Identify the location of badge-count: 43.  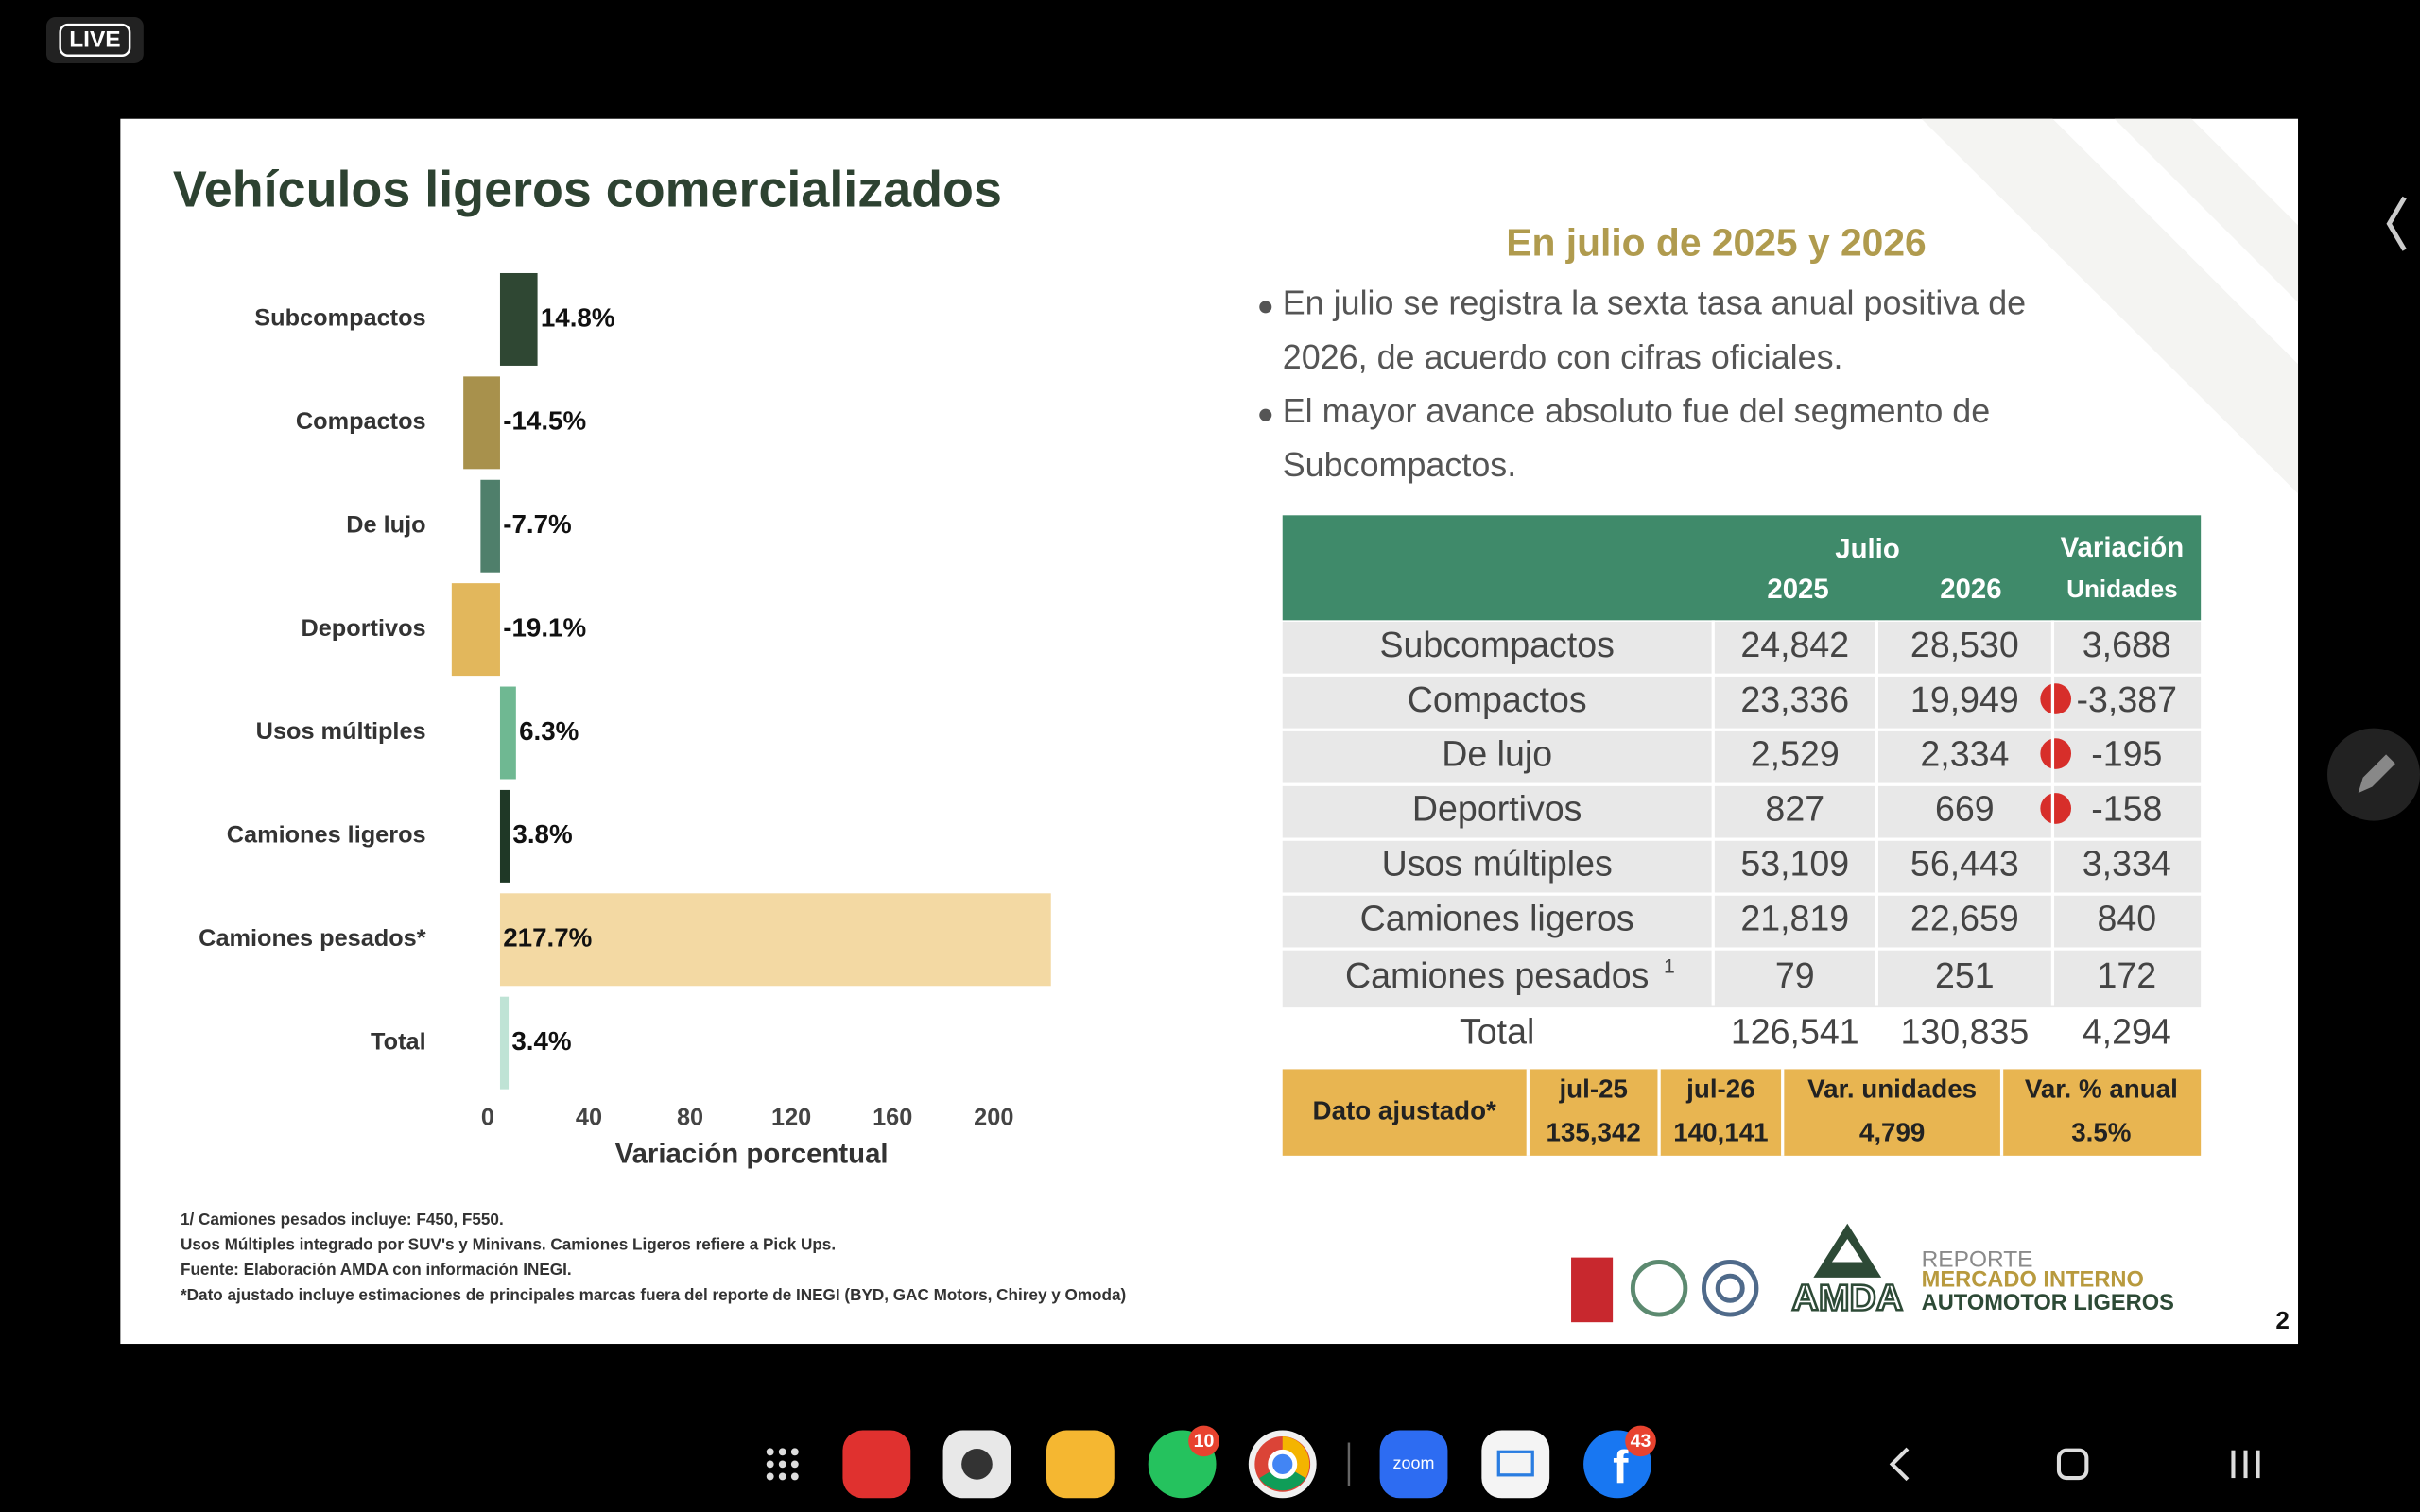
(1641, 1441).